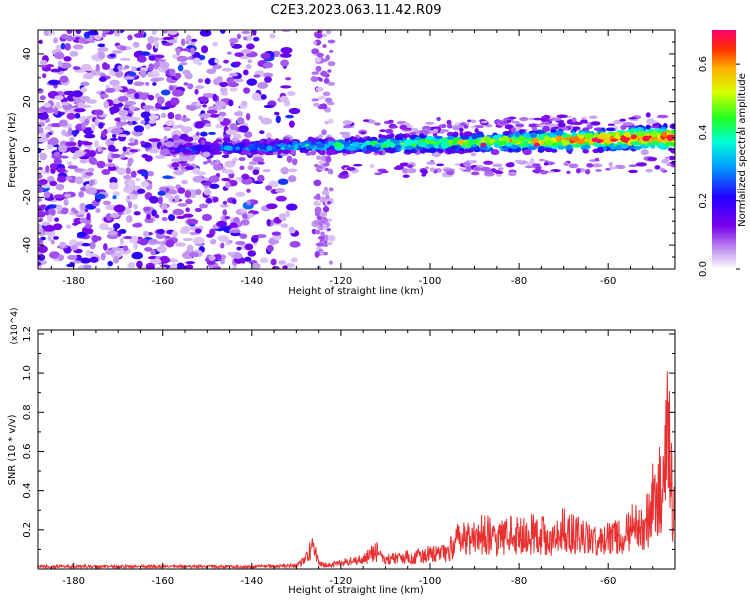 The width and height of the screenshot is (750, 600). I want to click on snr-y-tick-label: 0.8, so click(27, 412).